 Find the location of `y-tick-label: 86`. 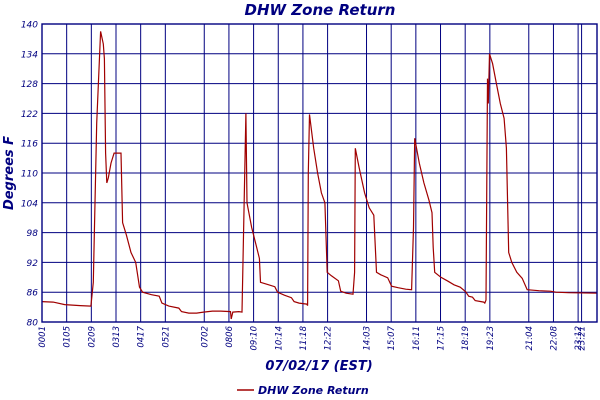

y-tick-label: 86 is located at coordinates (33, 294).